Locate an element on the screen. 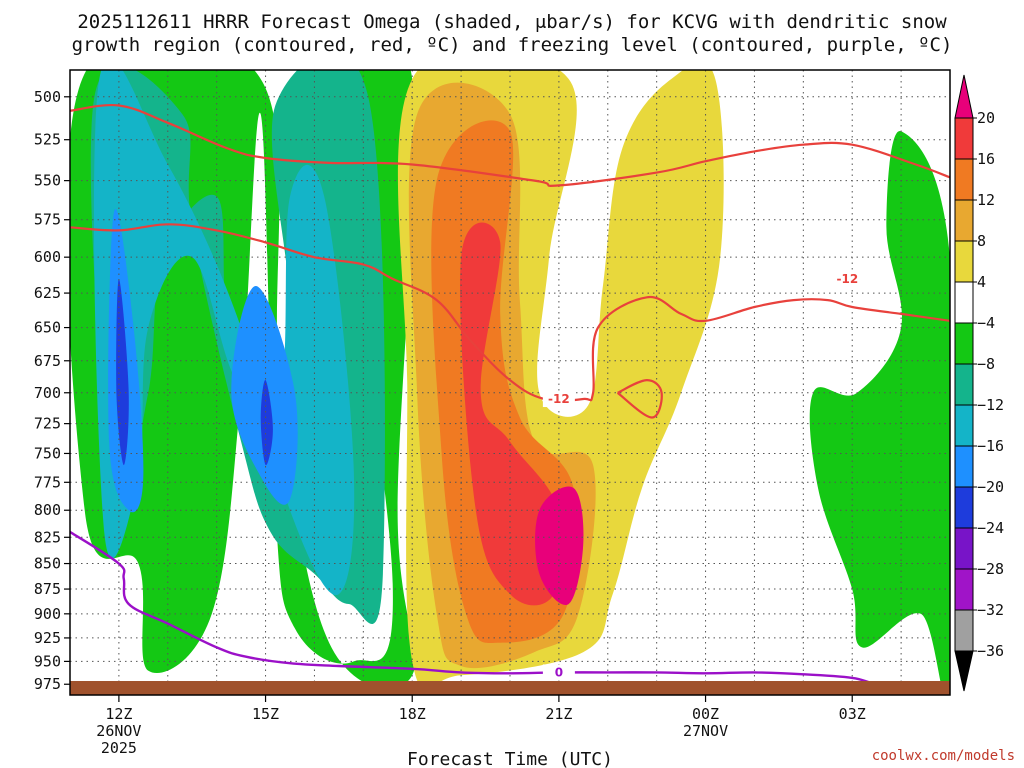  freezing-level-label-bg is located at coordinates (558, 672).